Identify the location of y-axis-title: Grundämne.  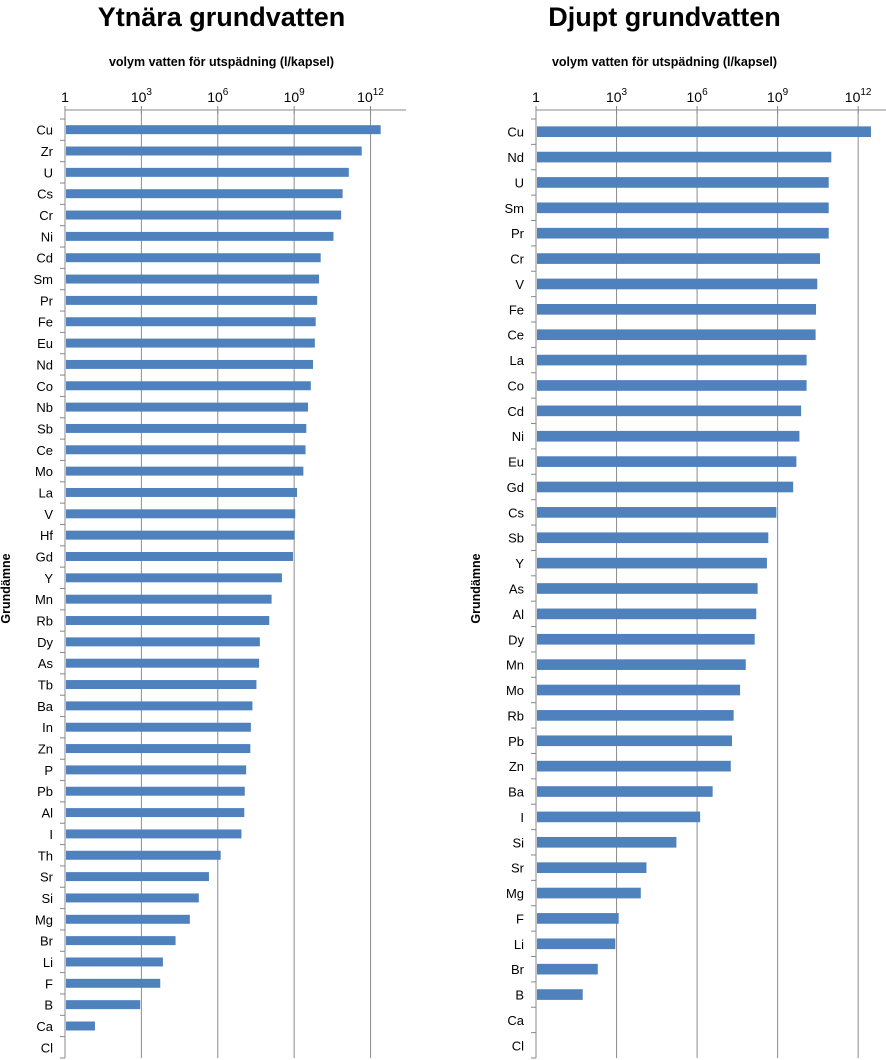
(6, 588).